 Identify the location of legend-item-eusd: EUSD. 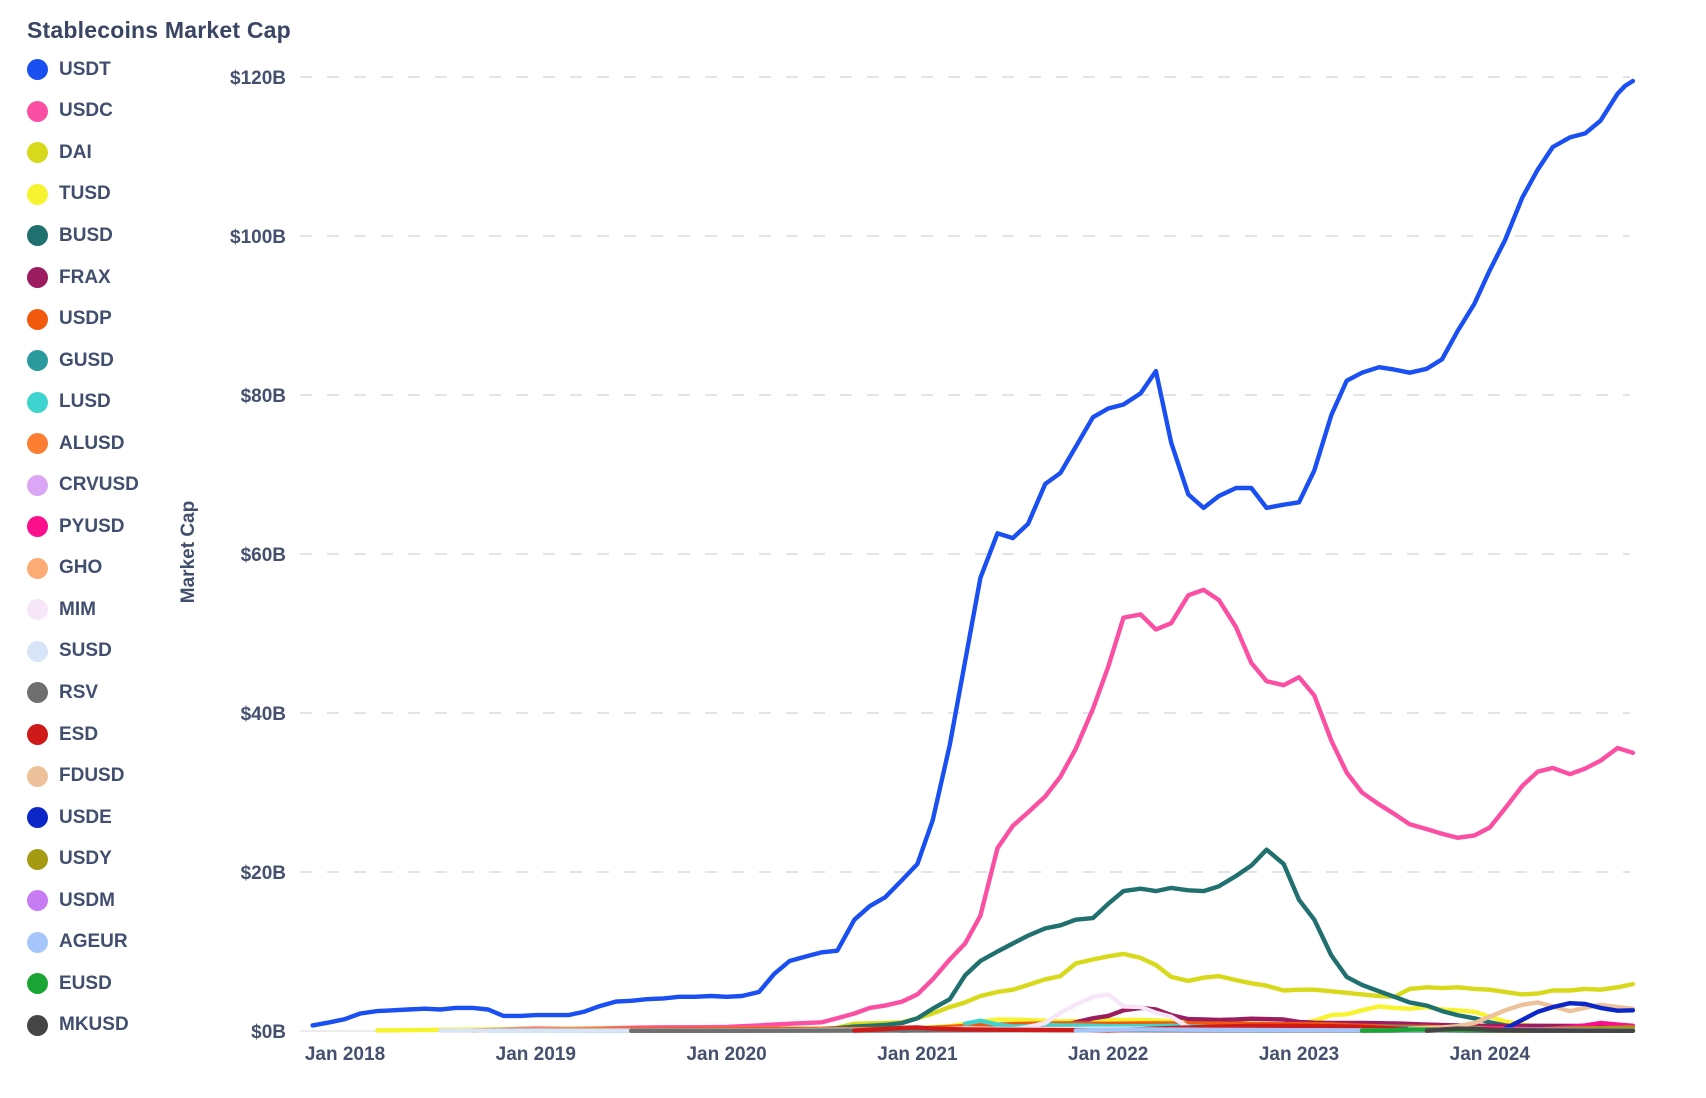
(83, 984).